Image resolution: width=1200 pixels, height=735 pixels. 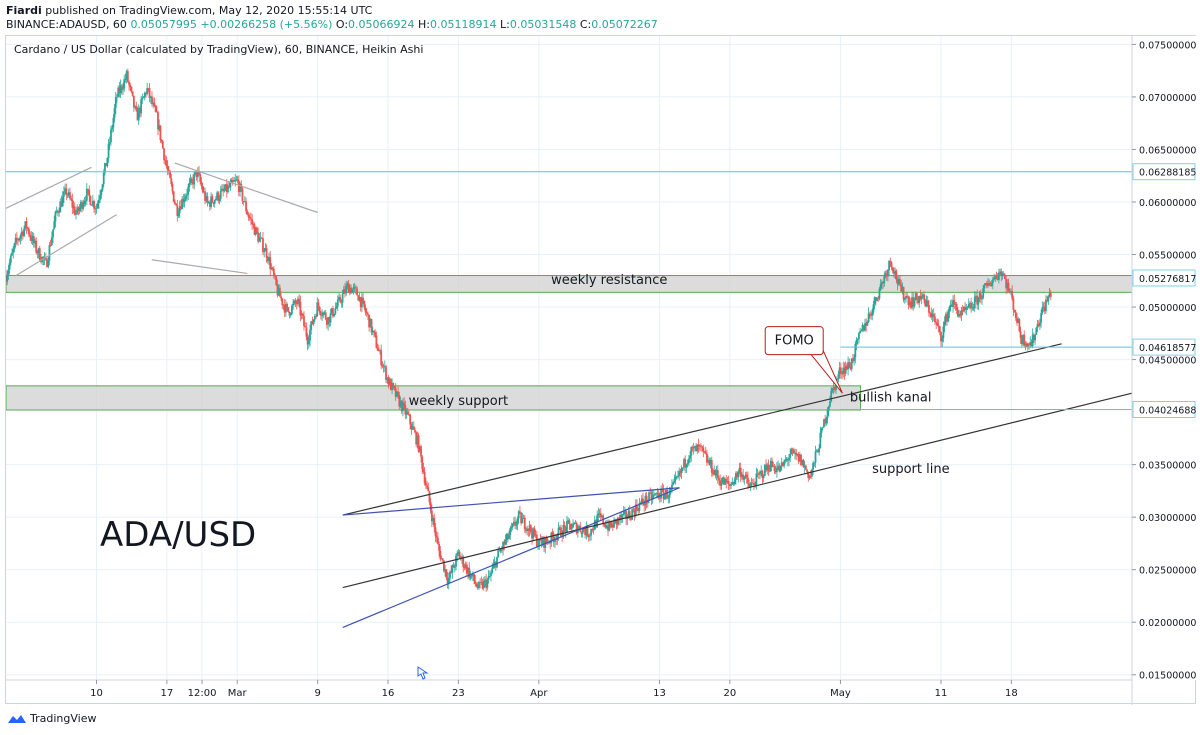 I want to click on high-label: H:, so click(x=424, y=24).